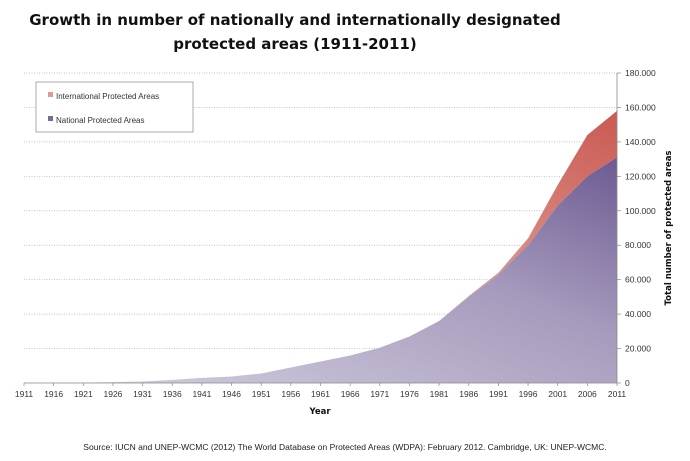 Image resolution: width=690 pixels, height=461 pixels. I want to click on x-tick-label: 2001, so click(557, 394).